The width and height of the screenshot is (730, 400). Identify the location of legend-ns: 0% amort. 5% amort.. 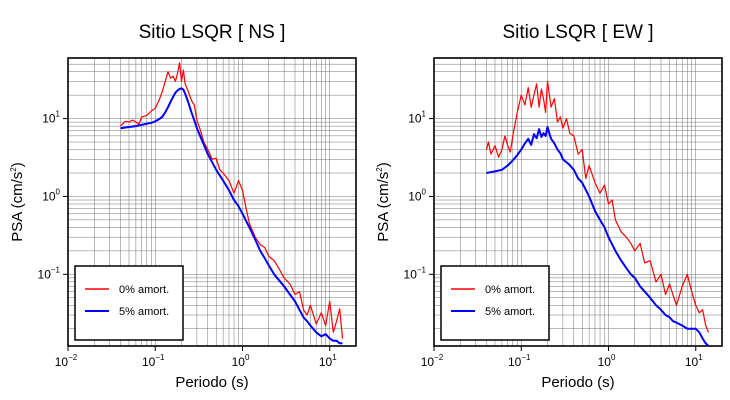
(129, 303).